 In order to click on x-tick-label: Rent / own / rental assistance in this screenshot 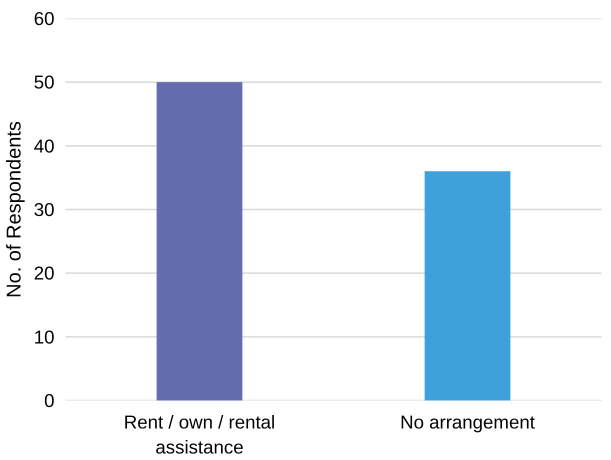, I will do `click(200, 435)`.